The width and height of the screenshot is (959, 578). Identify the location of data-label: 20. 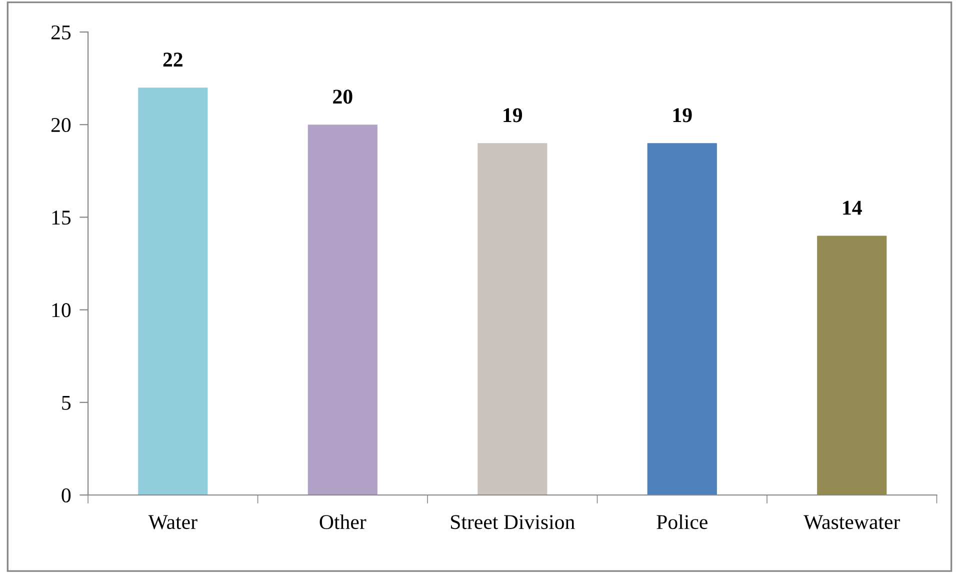
(342, 97).